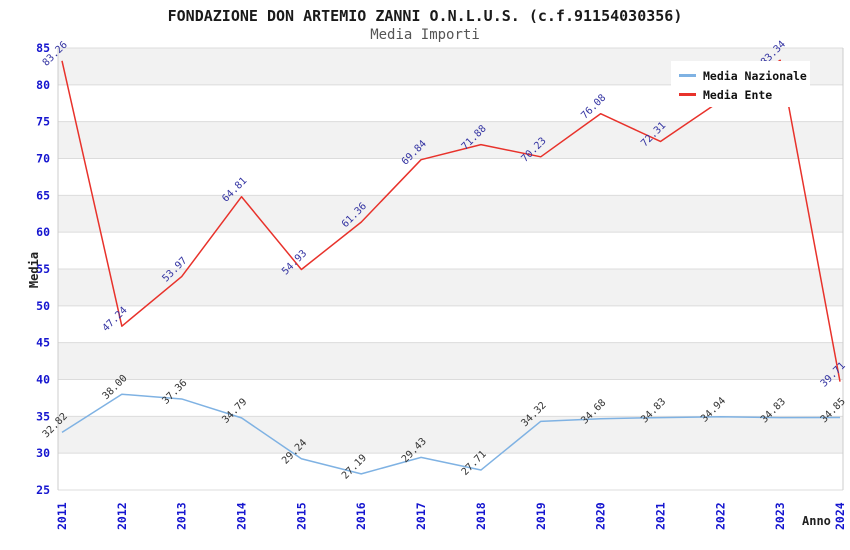 The height and width of the screenshot is (550, 850). What do you see at coordinates (43, 343) in the screenshot?
I see `y-tick-label: 45` at bounding box center [43, 343].